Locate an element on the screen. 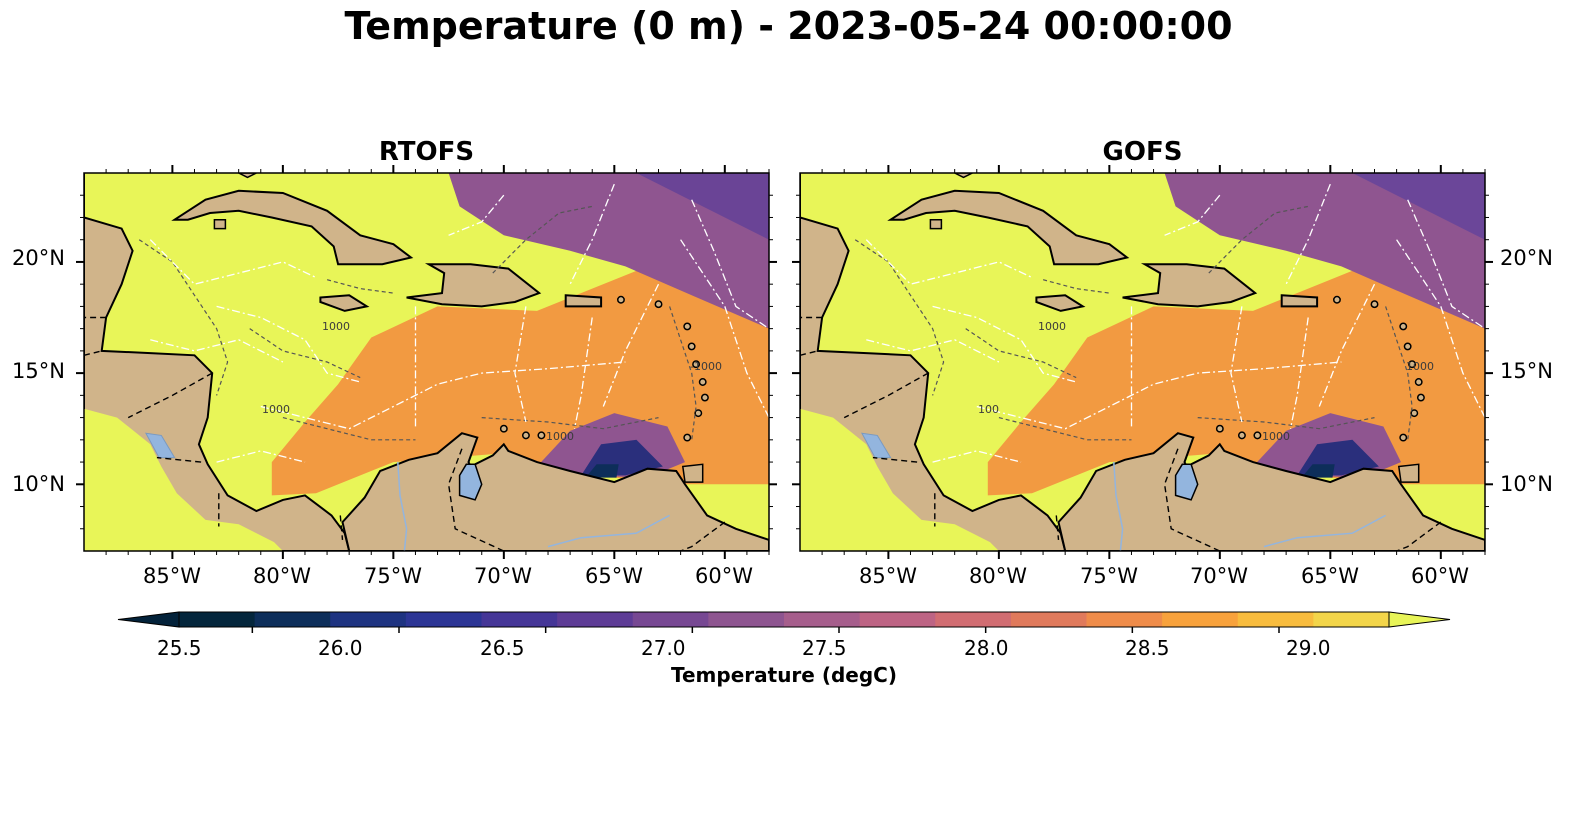 The width and height of the screenshot is (1577, 827). lat-label-10n-left: 10°N is located at coordinates (38, 484).